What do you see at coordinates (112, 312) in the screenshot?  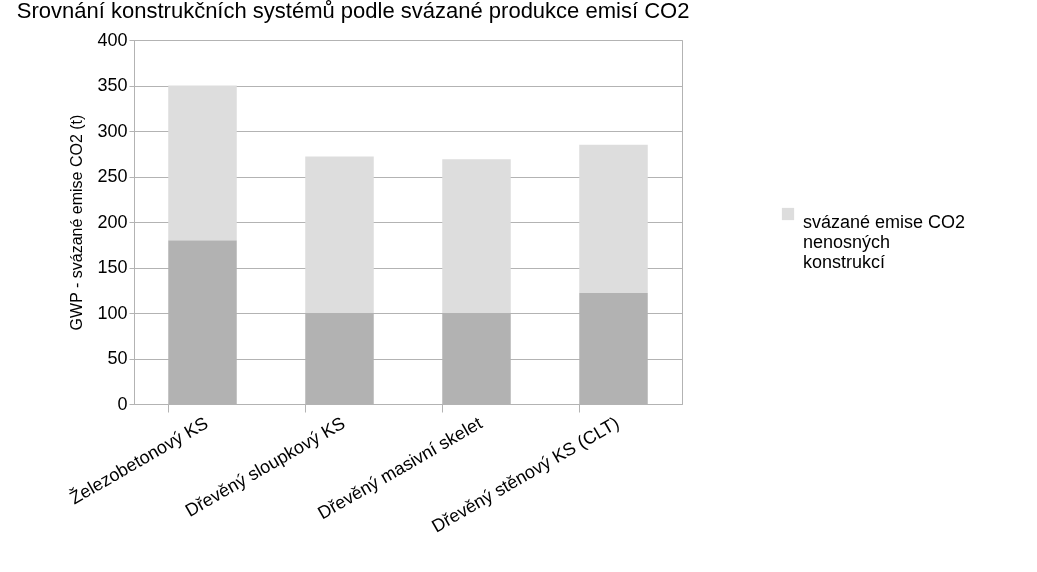 I see `y-tick-label: 100` at bounding box center [112, 312].